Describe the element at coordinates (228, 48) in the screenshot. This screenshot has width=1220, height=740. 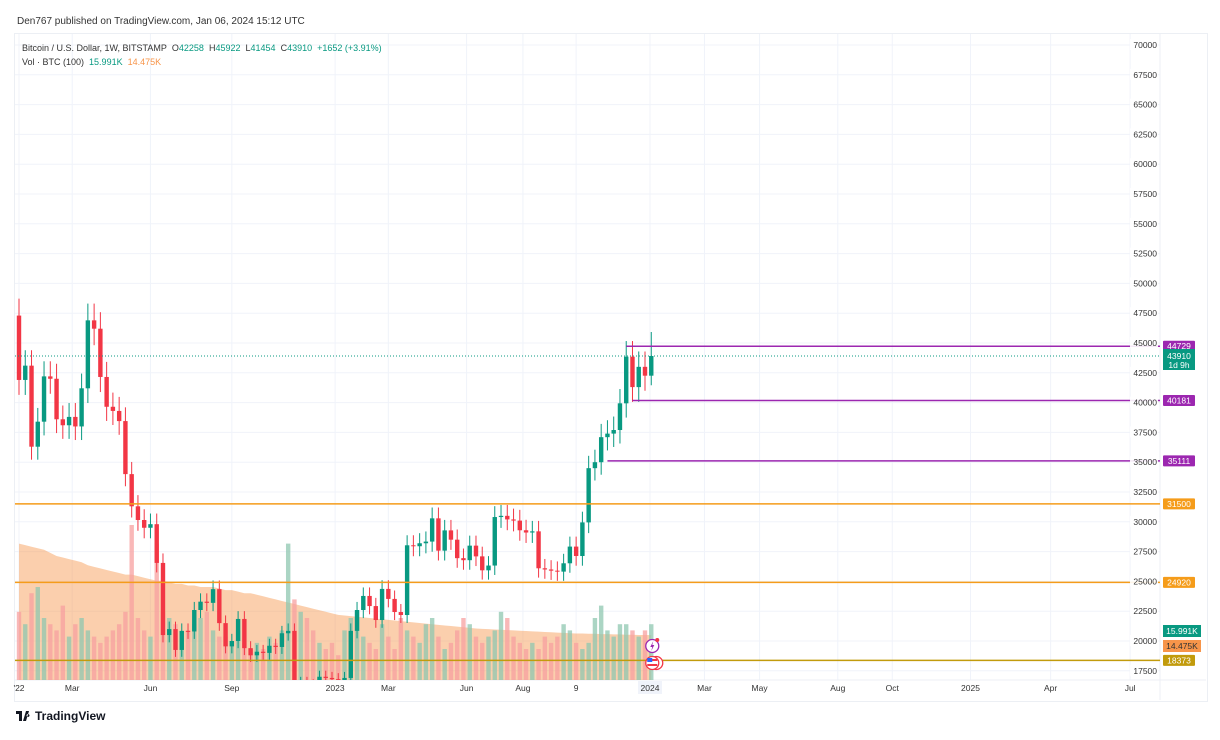
I see `high-value: 45922` at that location.